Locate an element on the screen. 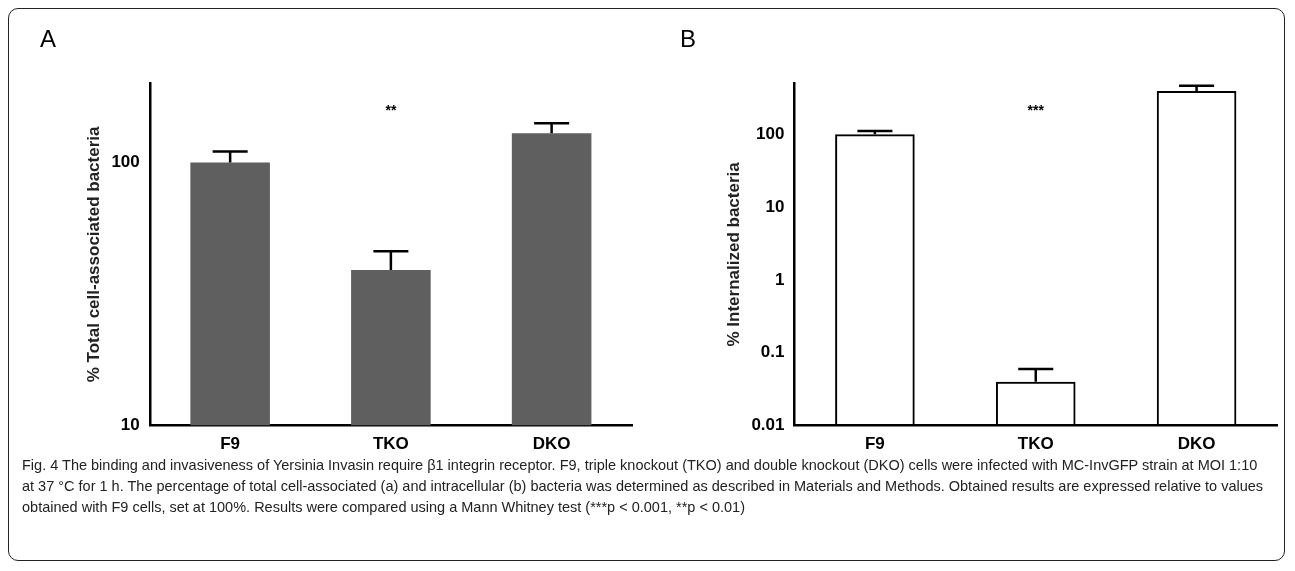  annotation: *** is located at coordinates (1036, 110).